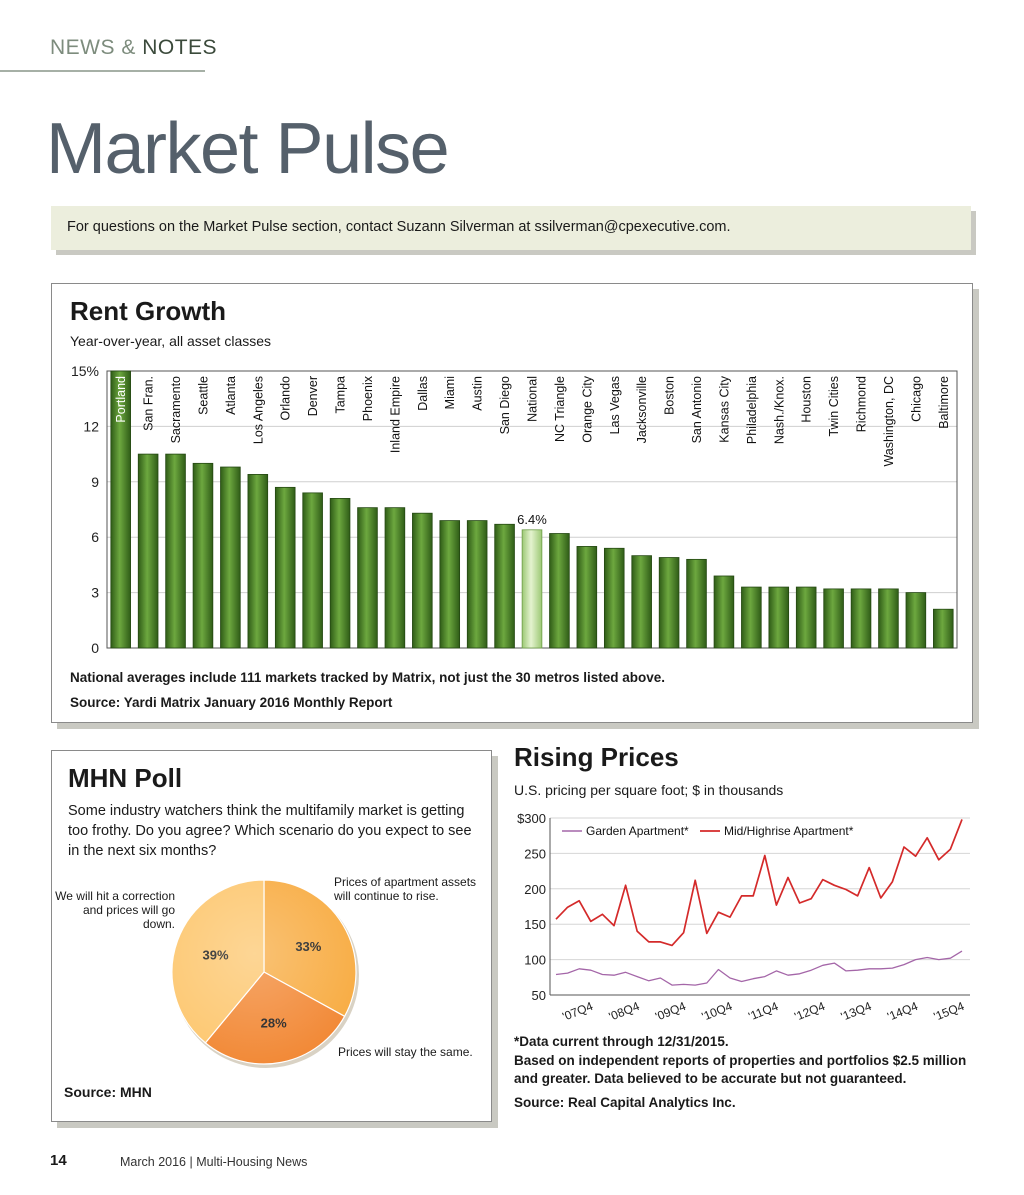  I want to click on highlight-value-label: 6.4%, so click(532, 519).